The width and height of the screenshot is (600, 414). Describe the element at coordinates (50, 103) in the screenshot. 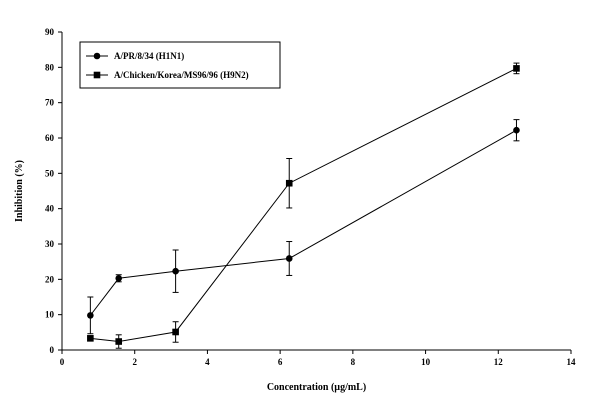

I see `y-tick-label: 70` at that location.